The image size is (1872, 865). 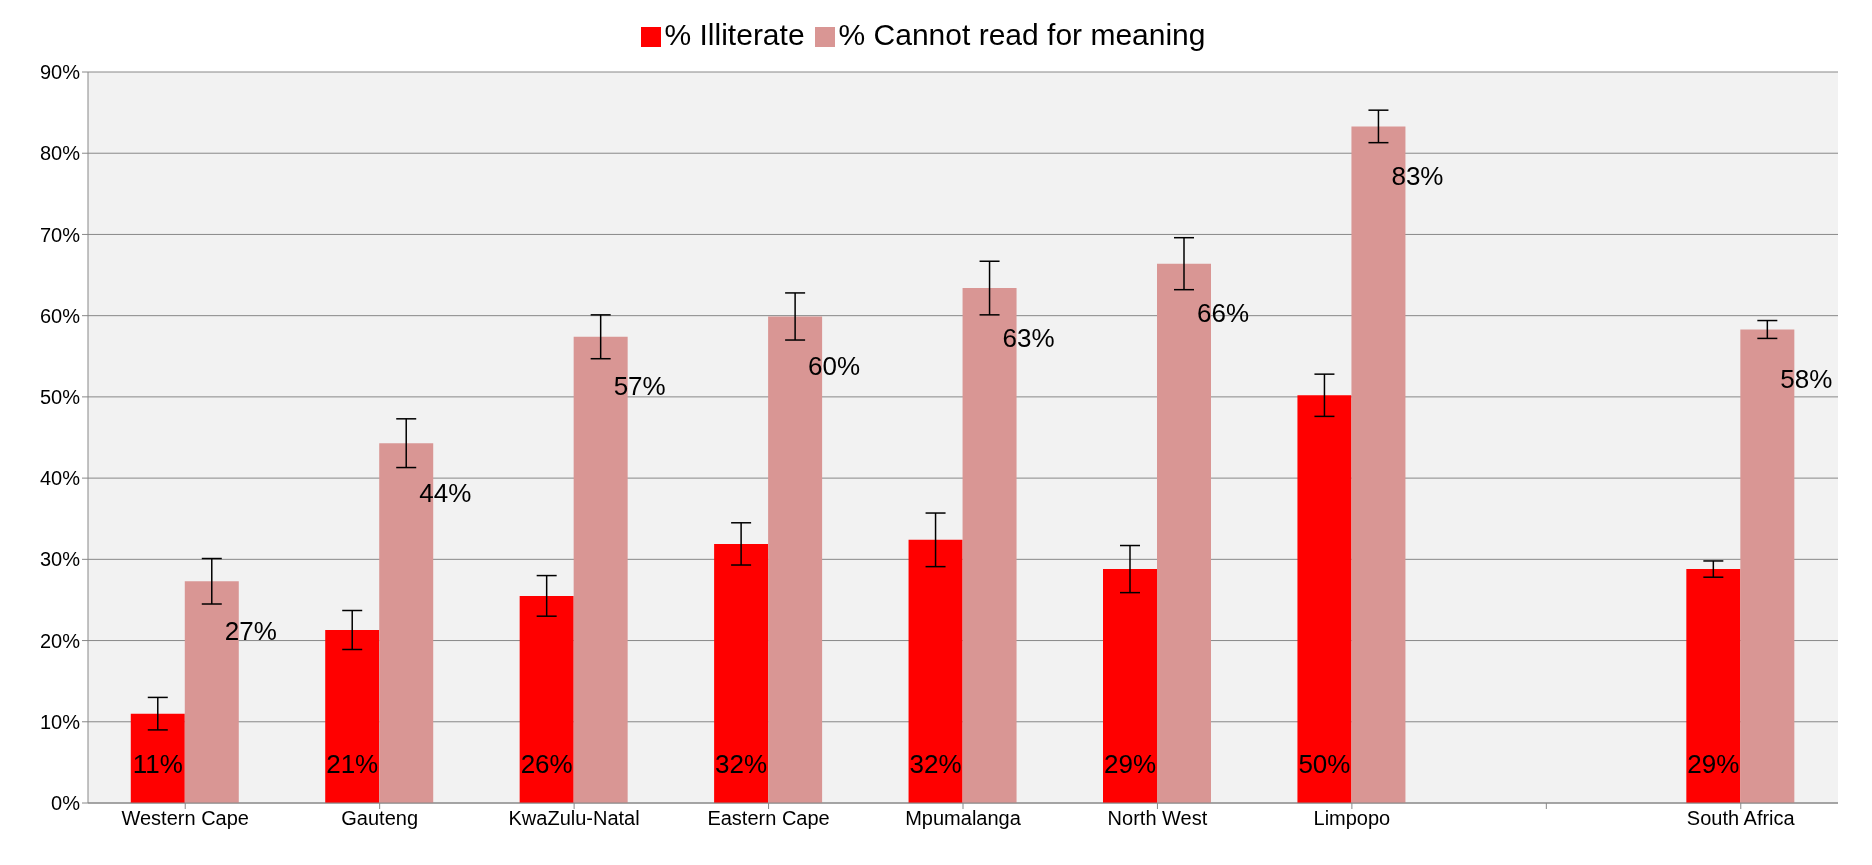 What do you see at coordinates (60, 315) in the screenshot?
I see `y-tick-label: 60%` at bounding box center [60, 315].